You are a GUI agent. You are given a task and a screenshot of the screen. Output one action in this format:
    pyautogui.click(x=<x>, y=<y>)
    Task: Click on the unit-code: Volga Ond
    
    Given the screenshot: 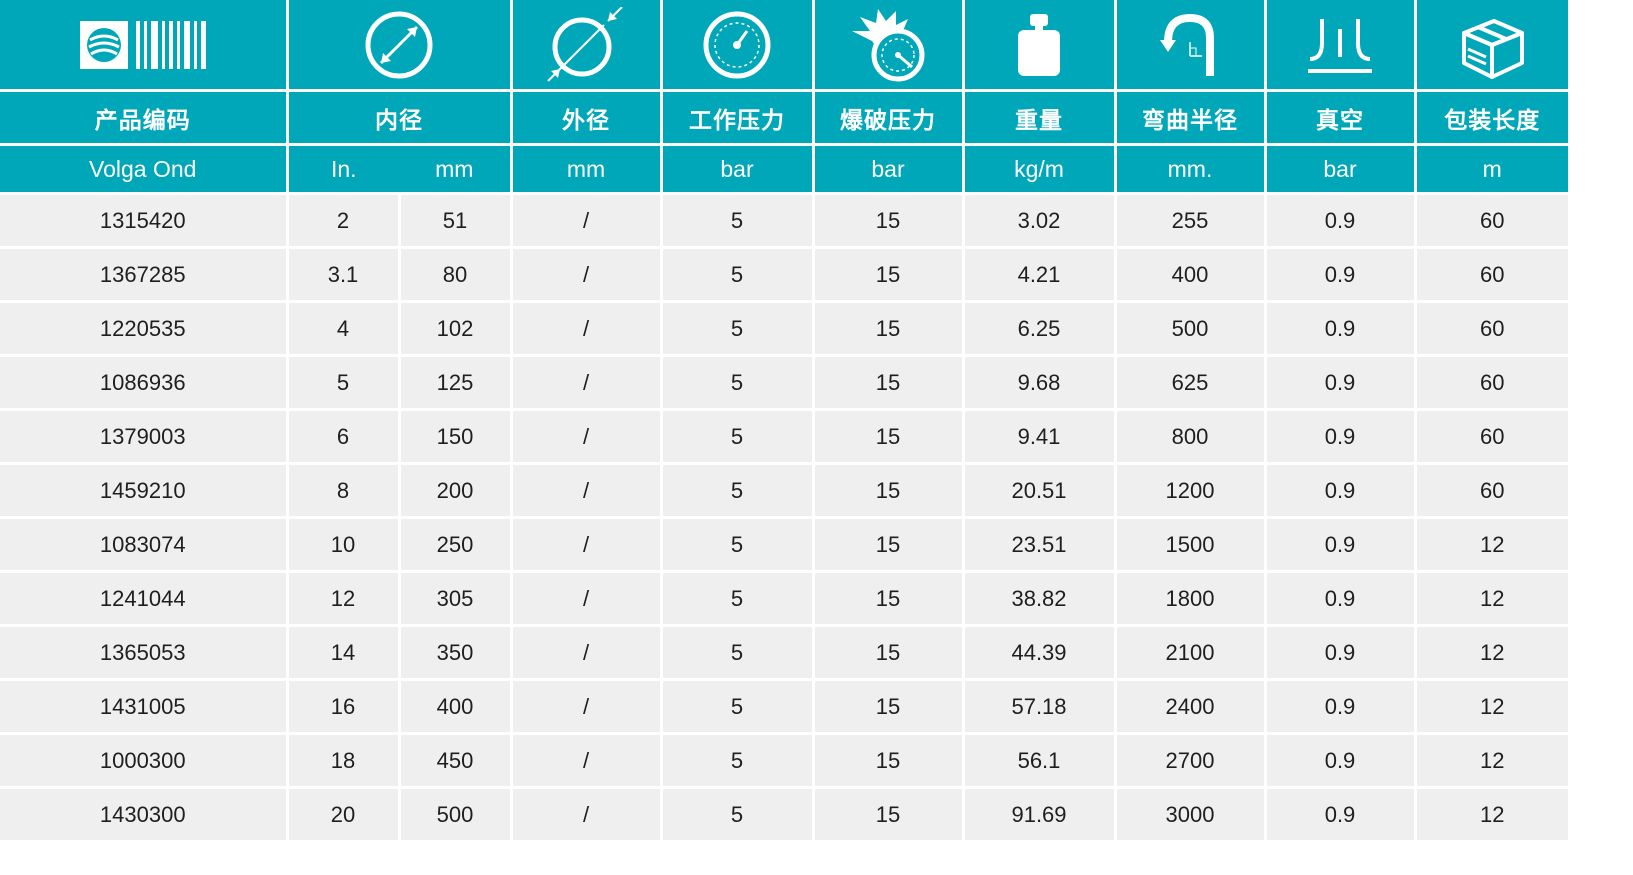 What is the action you would take?
    pyautogui.click(x=144, y=169)
    